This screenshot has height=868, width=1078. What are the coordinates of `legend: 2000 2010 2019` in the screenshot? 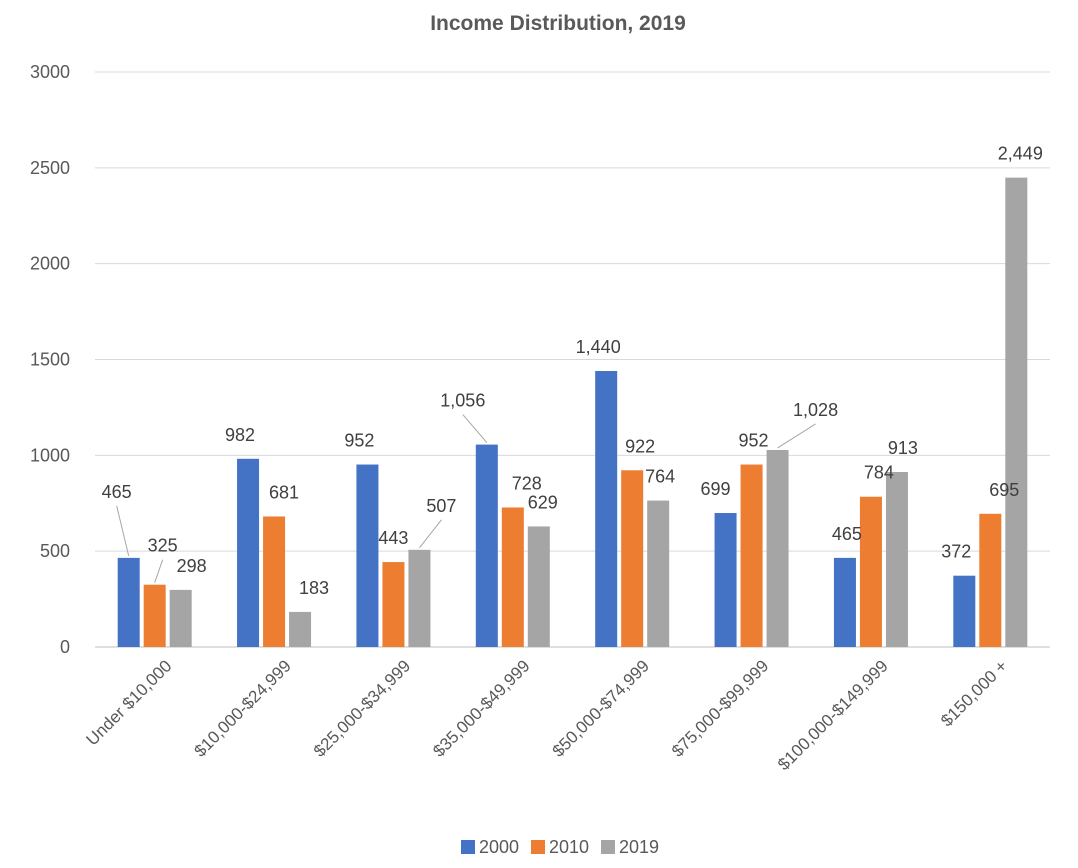 It's located at (560, 847).